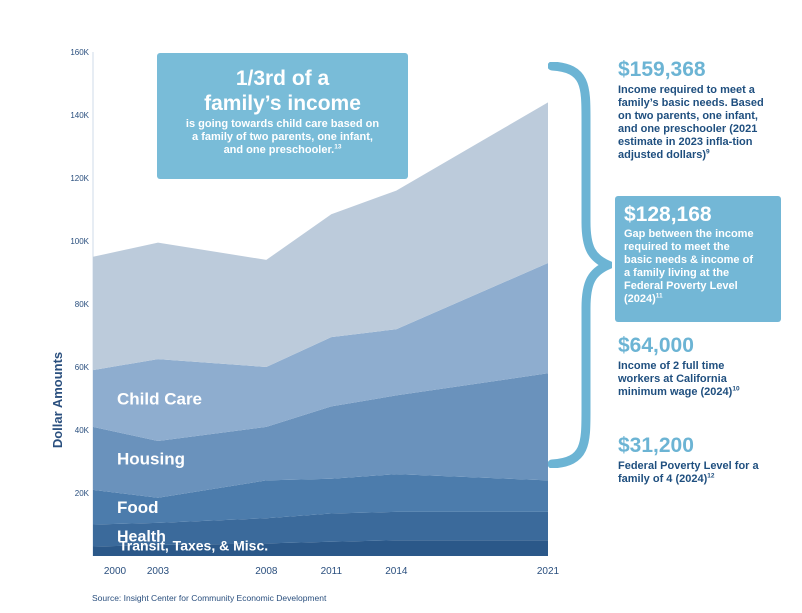  I want to click on area-food, so click(320, 499).